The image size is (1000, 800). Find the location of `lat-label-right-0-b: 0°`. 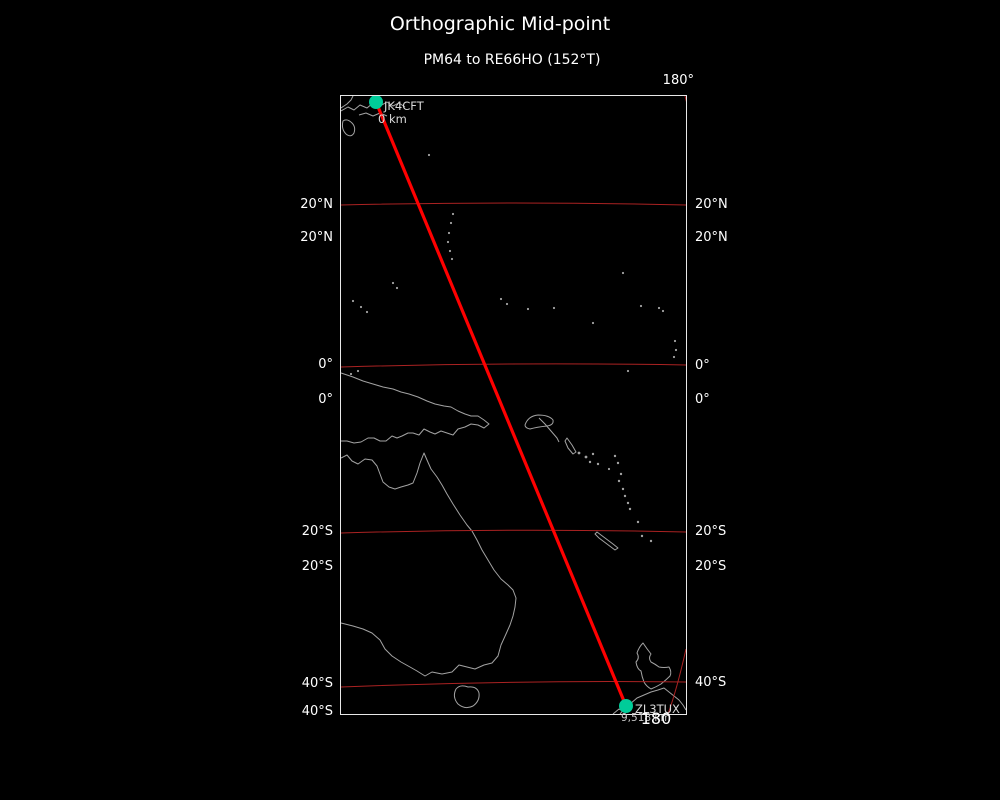

lat-label-right-0-b: 0° is located at coordinates (702, 399).